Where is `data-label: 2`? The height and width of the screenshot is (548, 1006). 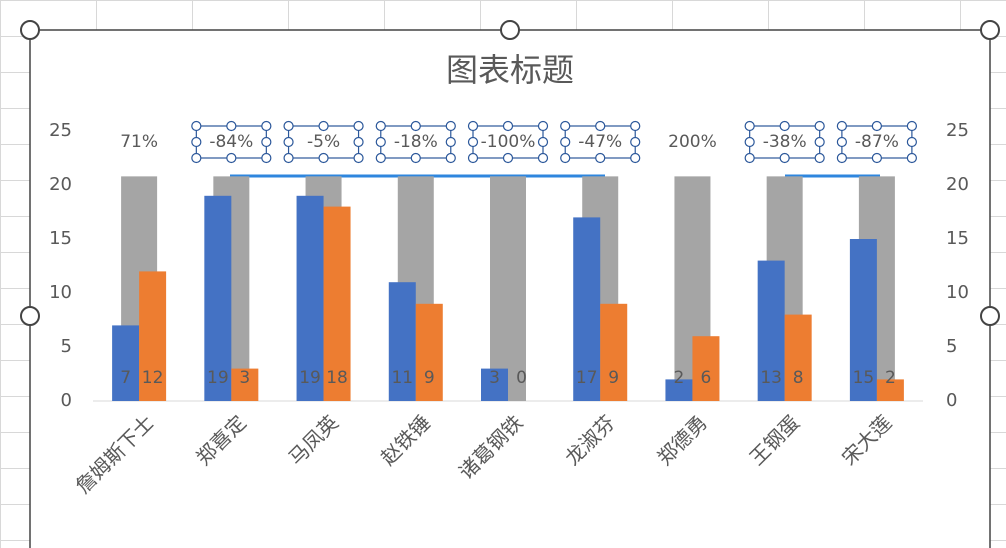 data-label: 2 is located at coordinates (679, 378).